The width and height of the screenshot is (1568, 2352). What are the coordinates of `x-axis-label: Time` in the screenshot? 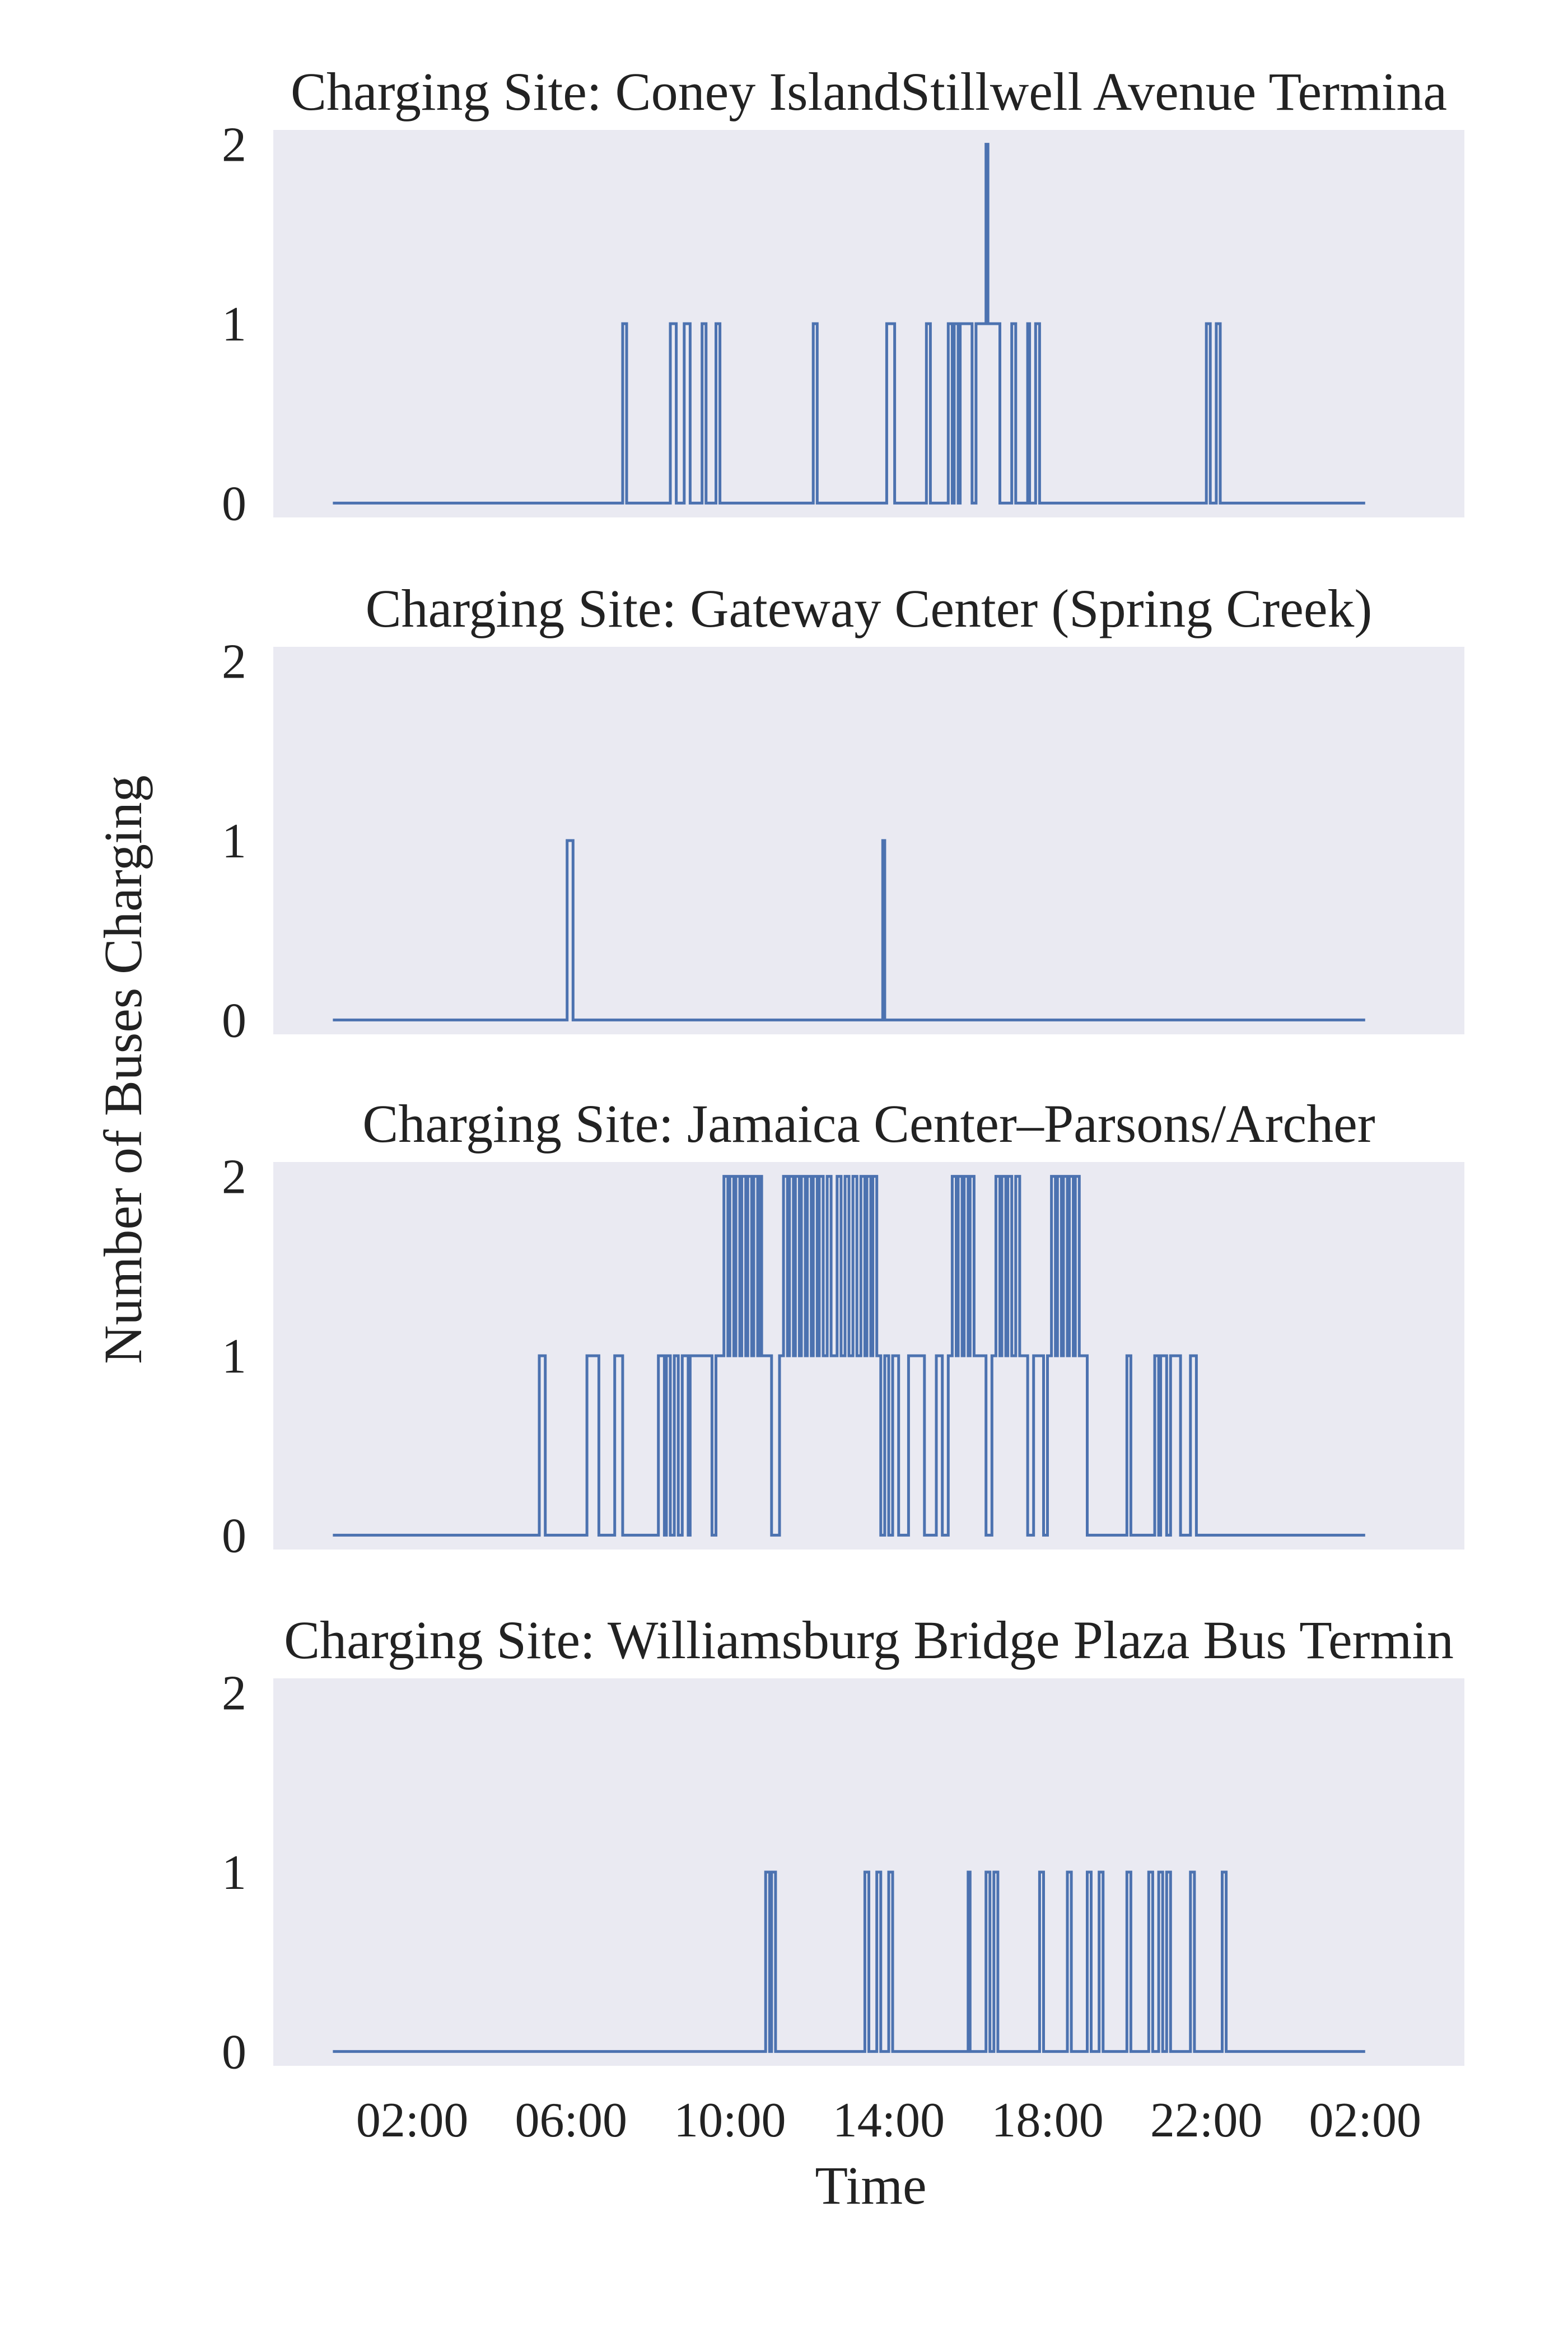 It's located at (871, 2185).